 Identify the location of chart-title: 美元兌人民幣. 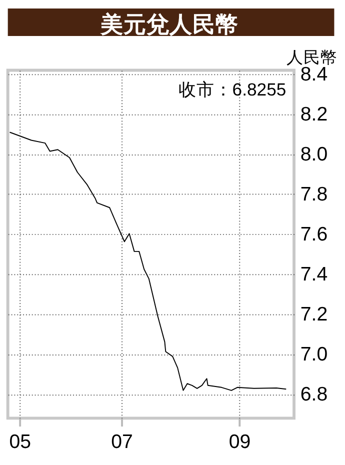
(169, 24).